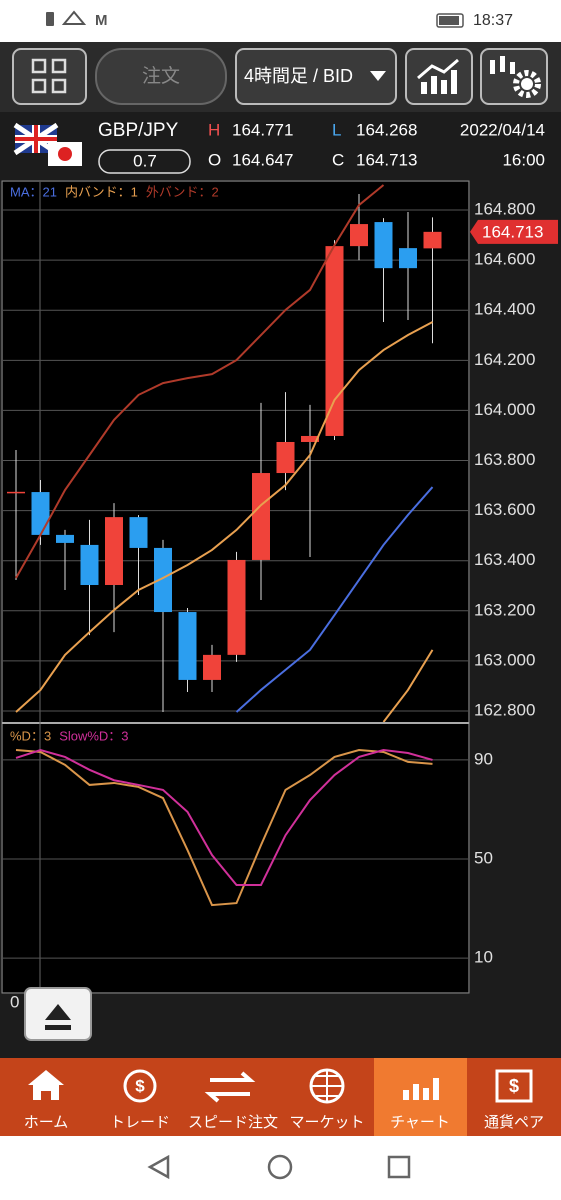 The height and width of the screenshot is (1200, 561). I want to click on low-value: 164.268, so click(386, 129).